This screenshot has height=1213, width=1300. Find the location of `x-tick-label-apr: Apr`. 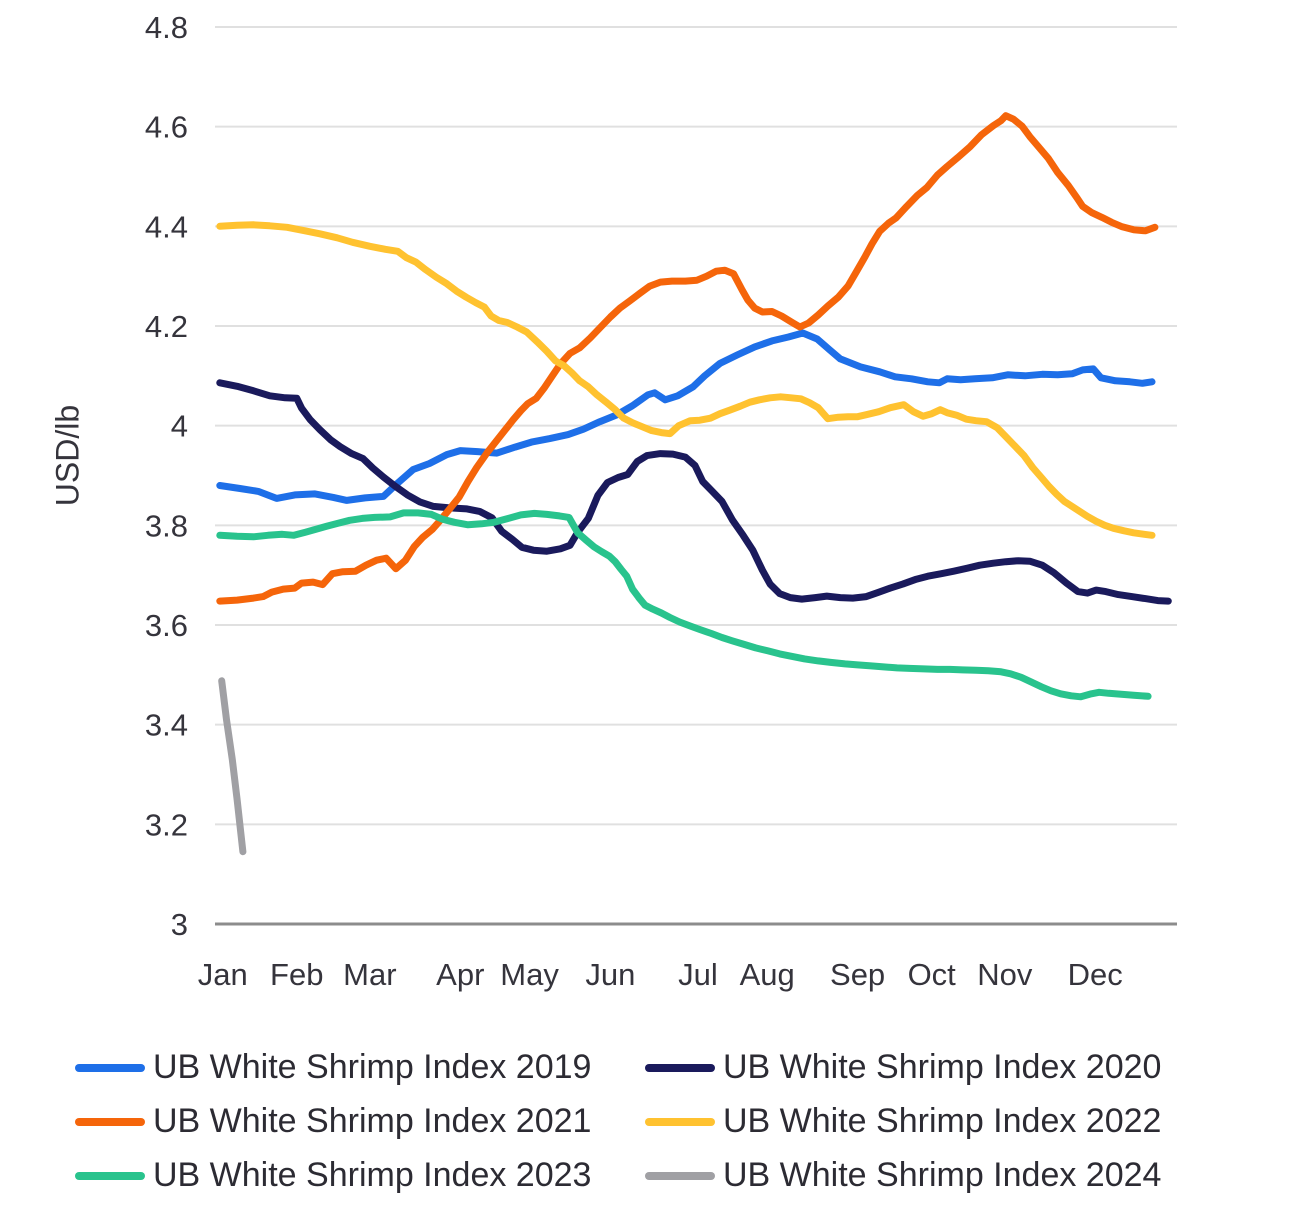

x-tick-label-apr: Apr is located at coordinates (460, 974).